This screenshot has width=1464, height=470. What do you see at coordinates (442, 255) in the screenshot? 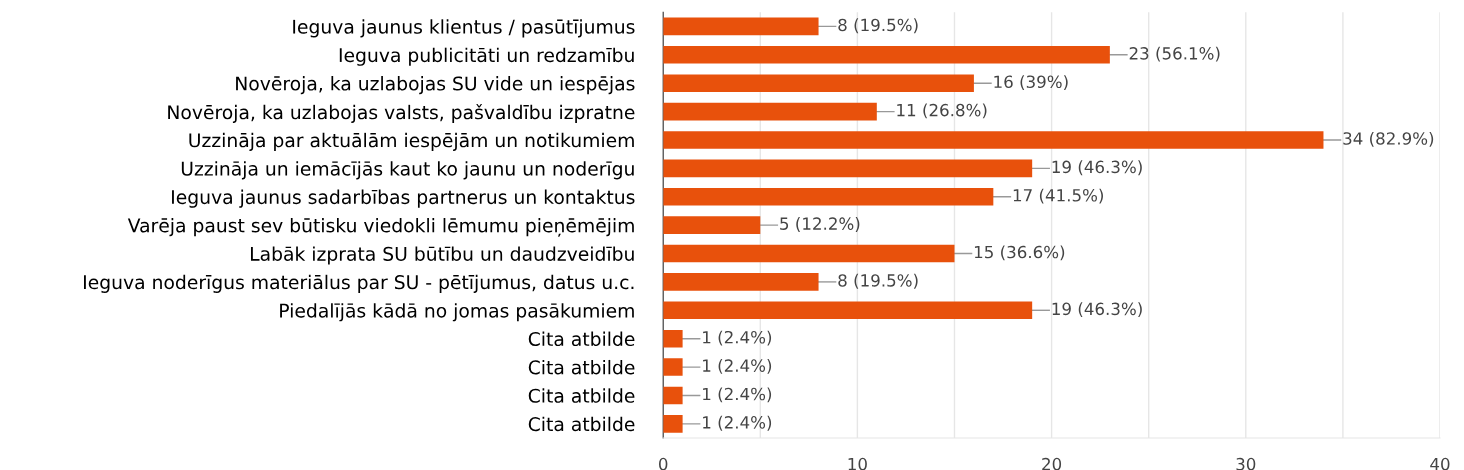
I see `y-tick-label: Labāk izprata SU būtību un daudzveidību` at bounding box center [442, 255].